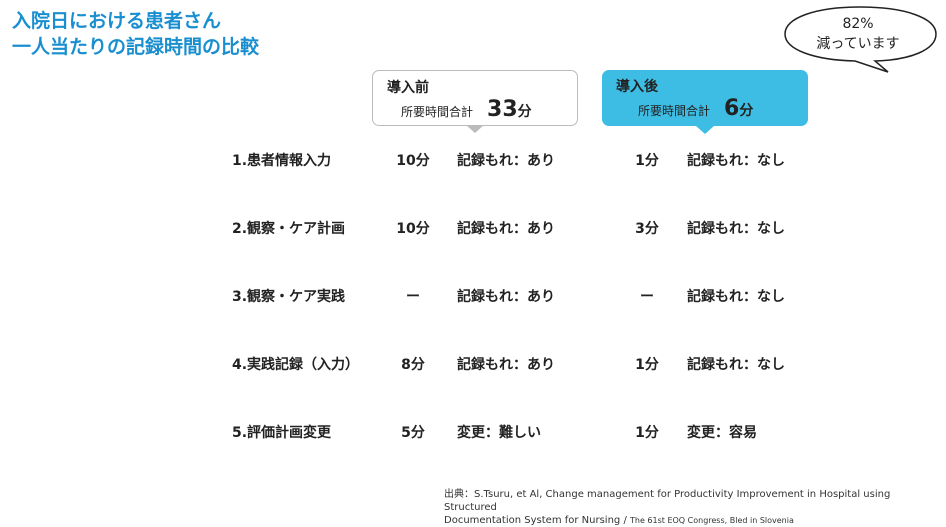 Image resolution: width=946 pixels, height=527 pixels. What do you see at coordinates (289, 297) in the screenshot?
I see `step-label: 3.観察・ケア実践` at bounding box center [289, 297].